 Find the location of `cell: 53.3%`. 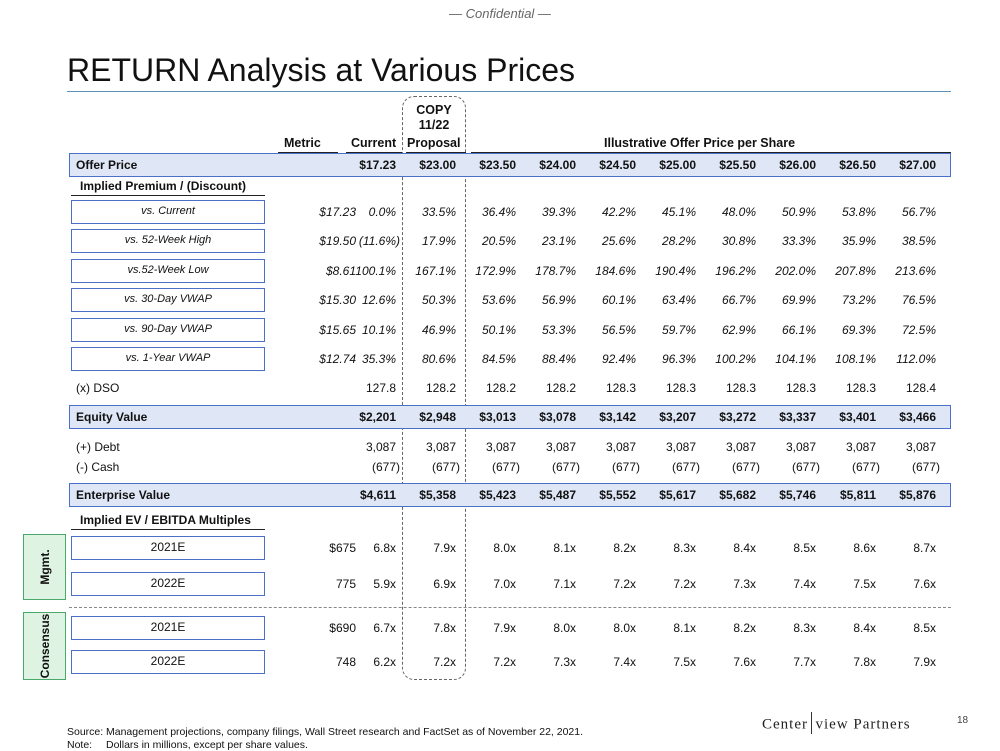

cell: 53.3% is located at coordinates (558, 330).